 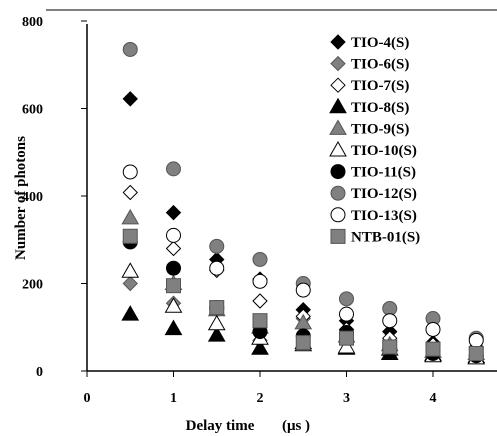 I want to click on x-axis-unit: (μs ), so click(x=296, y=426).